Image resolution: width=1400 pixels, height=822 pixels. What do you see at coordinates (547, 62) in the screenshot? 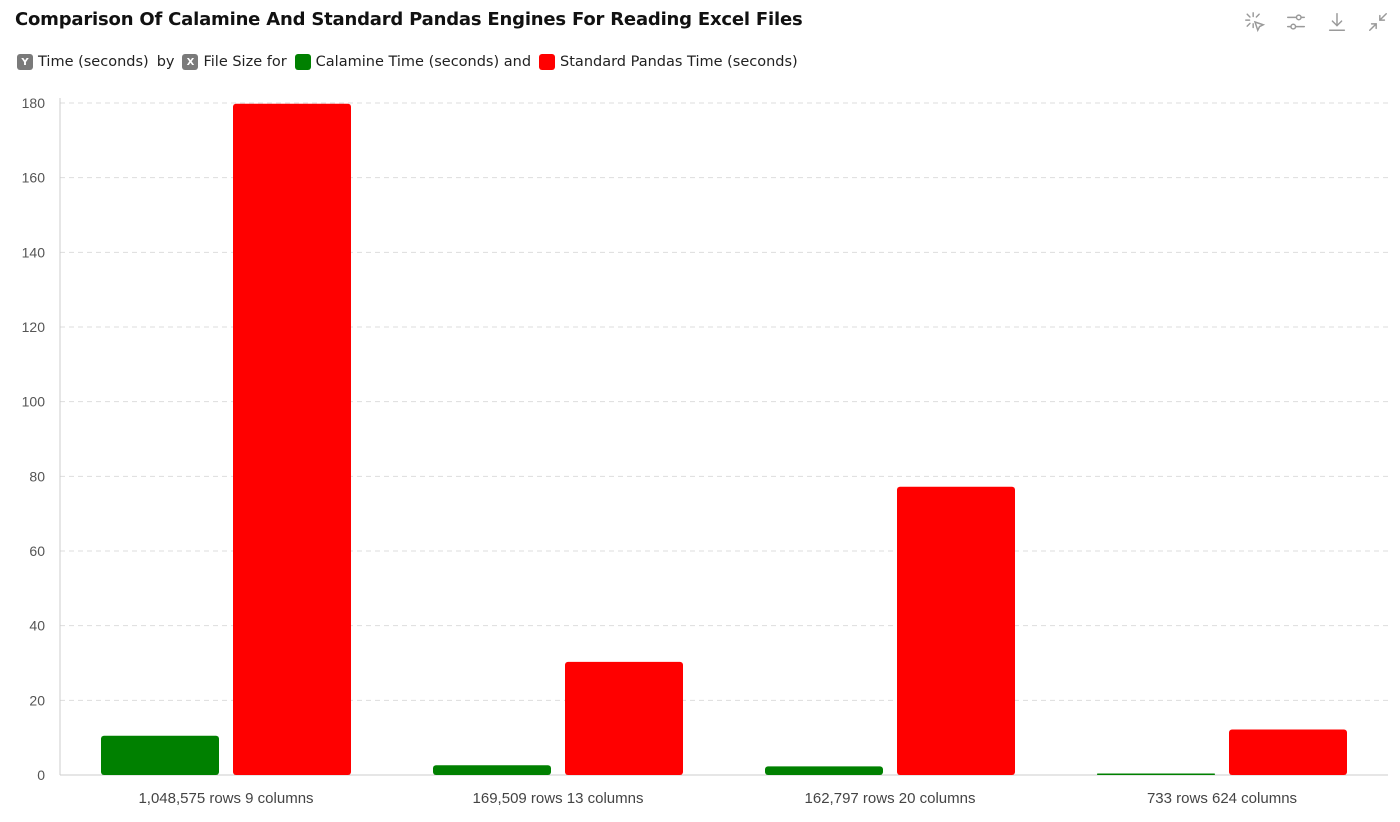
I see `legend-swatch-standard` at bounding box center [547, 62].